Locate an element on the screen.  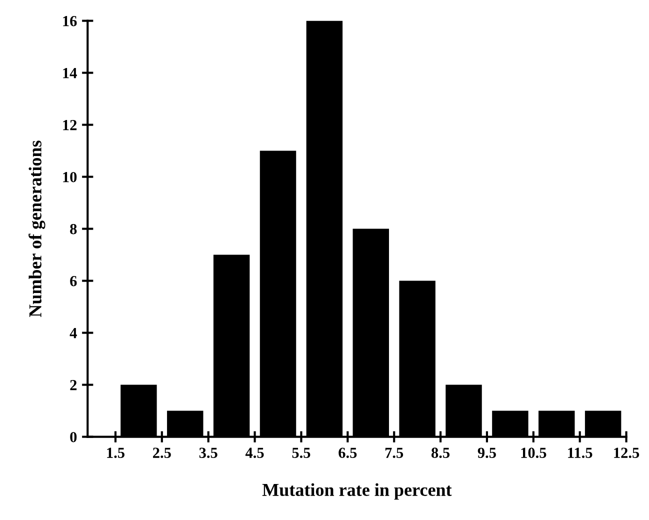
x-tick-label: 9.5 is located at coordinates (487, 453).